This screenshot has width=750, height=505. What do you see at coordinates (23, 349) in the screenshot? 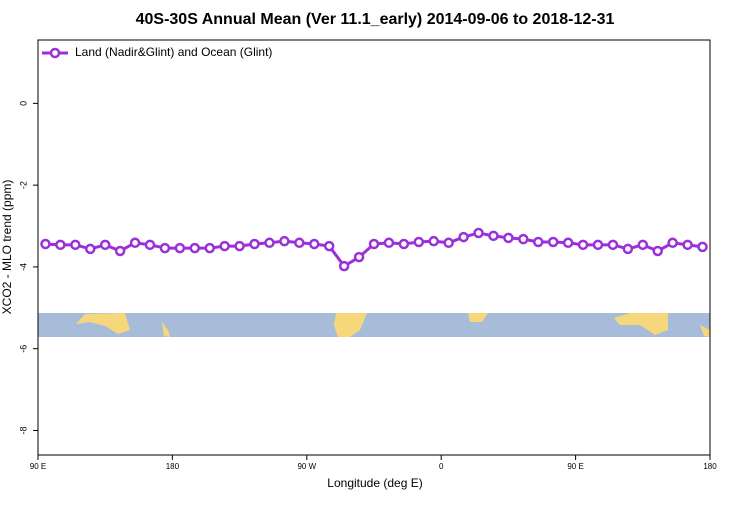
I see `y-tick-label: -6` at bounding box center [23, 349].